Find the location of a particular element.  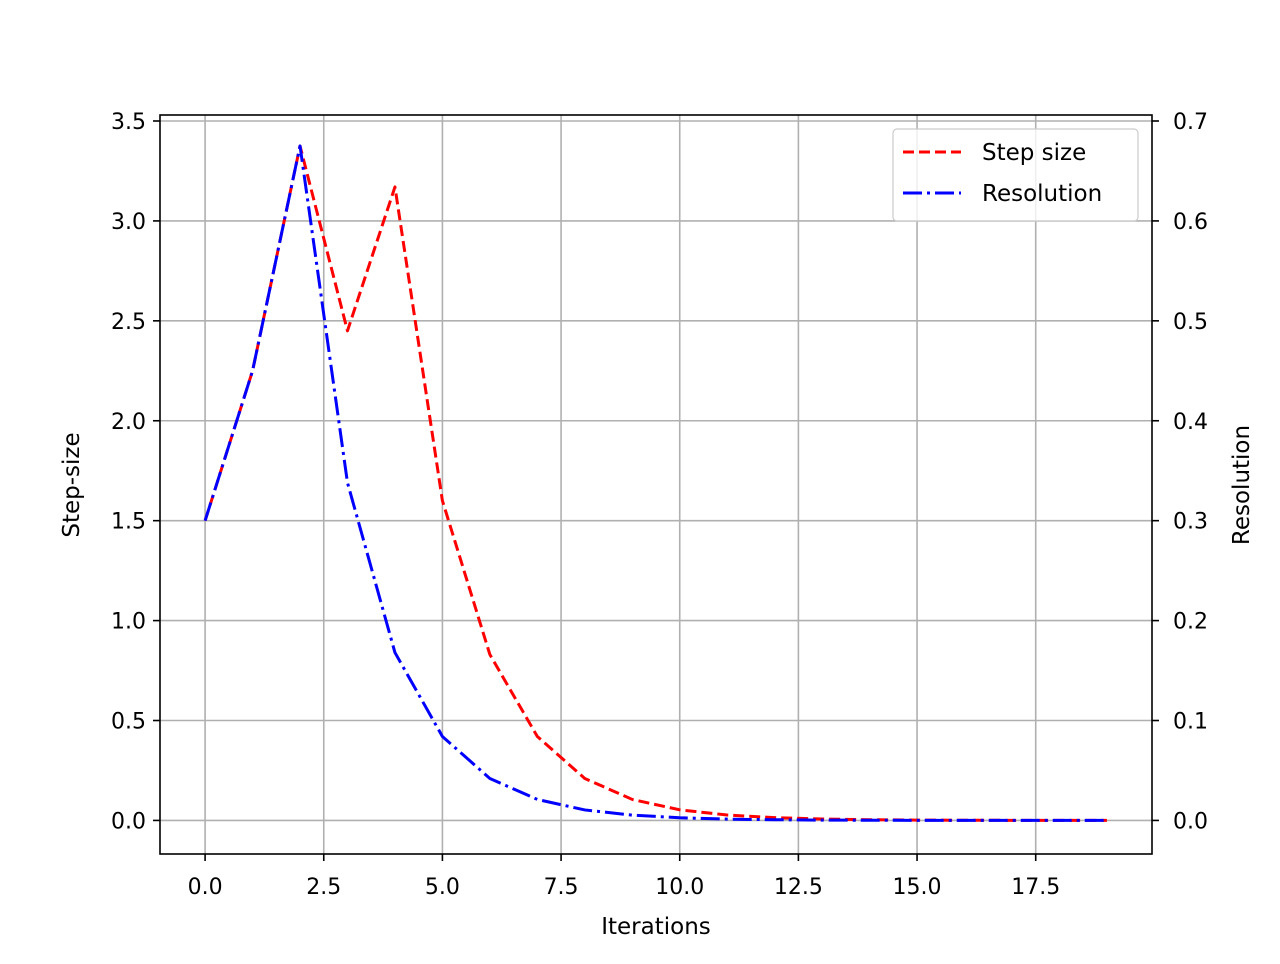

y-tick-label: 2.5 is located at coordinates (128, 322).